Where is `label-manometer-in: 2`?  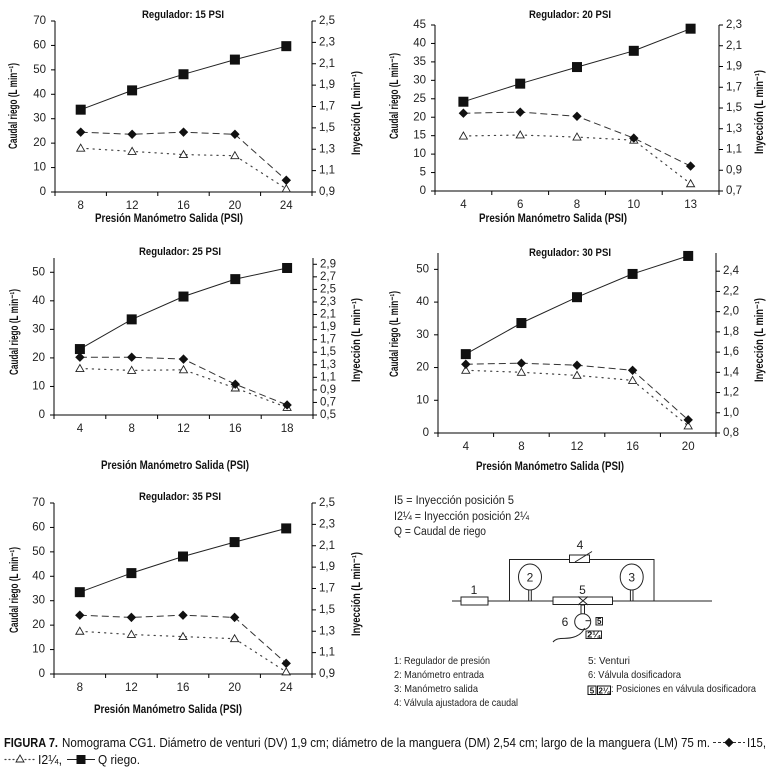 label-manometer-in: 2 is located at coordinates (530, 578).